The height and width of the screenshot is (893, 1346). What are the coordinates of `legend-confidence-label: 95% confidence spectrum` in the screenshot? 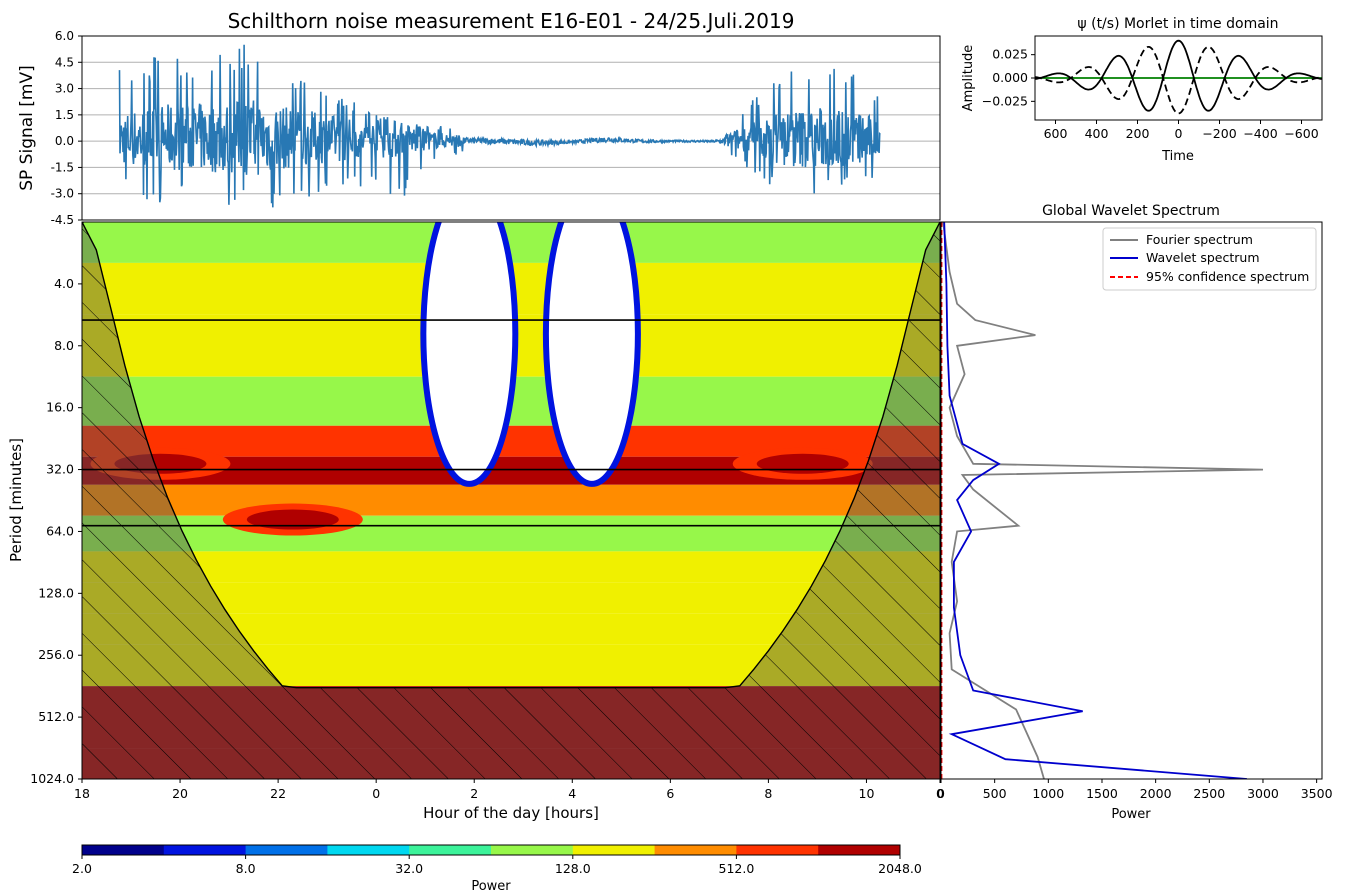 It's located at (1227, 276).